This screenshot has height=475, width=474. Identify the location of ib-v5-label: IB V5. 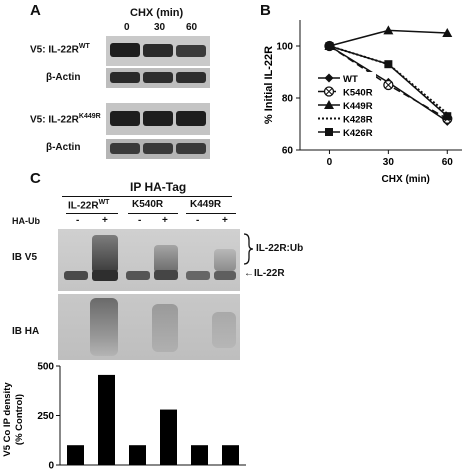
(25, 257).